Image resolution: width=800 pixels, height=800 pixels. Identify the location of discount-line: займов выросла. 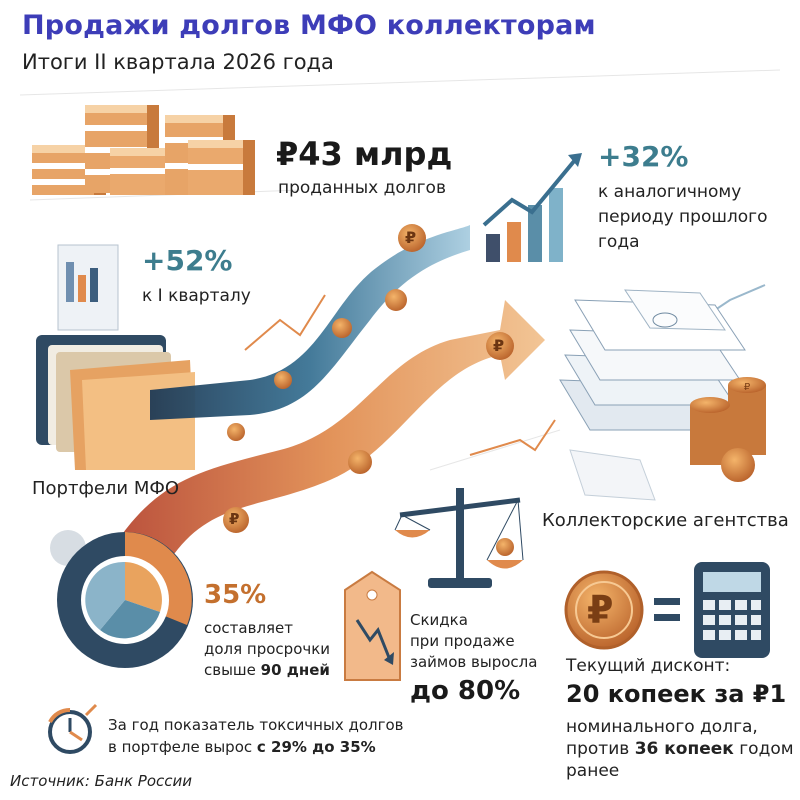
(474, 662).